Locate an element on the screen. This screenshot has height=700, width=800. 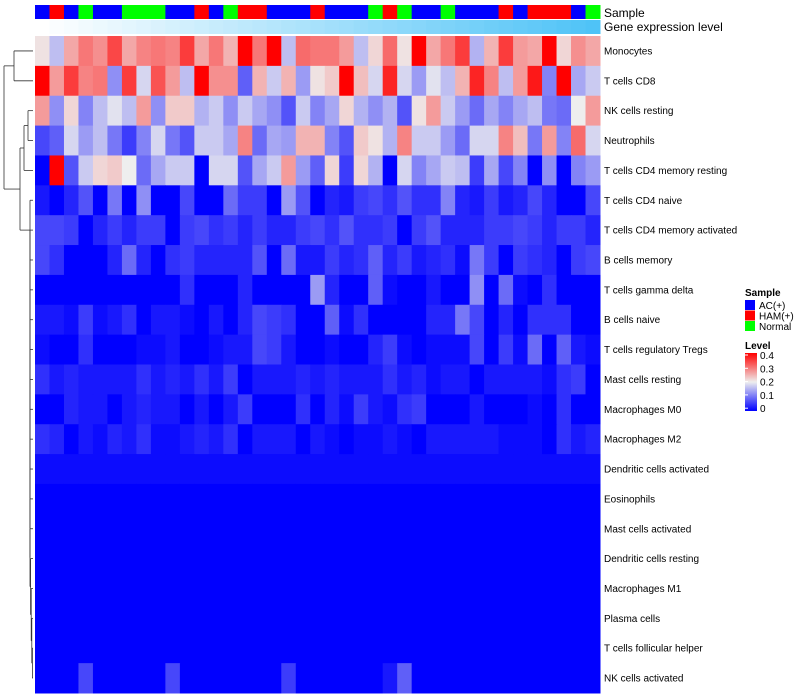
row-label: Plasma cells is located at coordinates (632, 619).